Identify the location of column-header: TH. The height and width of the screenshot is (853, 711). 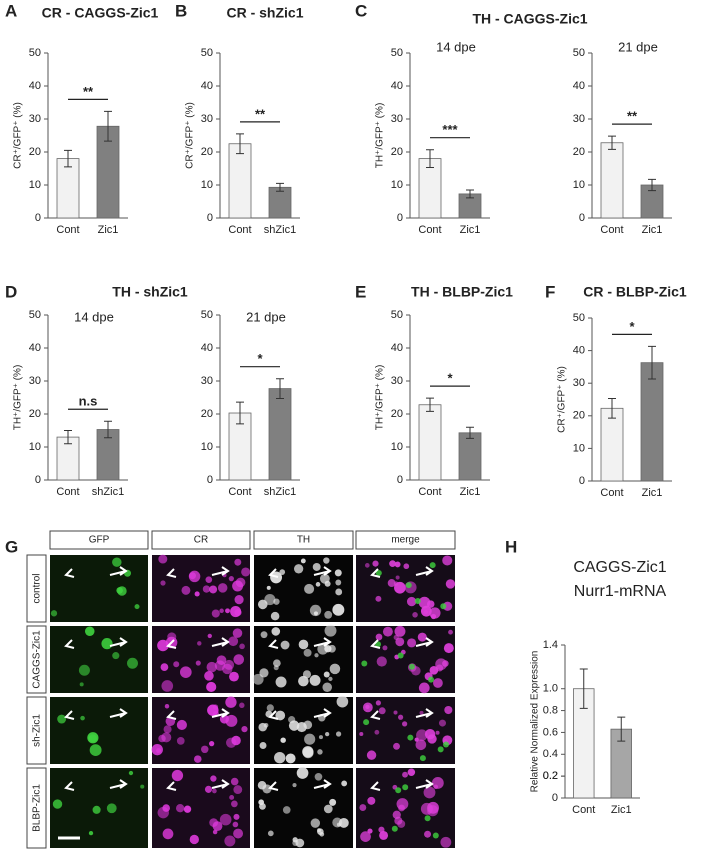
(303, 540).